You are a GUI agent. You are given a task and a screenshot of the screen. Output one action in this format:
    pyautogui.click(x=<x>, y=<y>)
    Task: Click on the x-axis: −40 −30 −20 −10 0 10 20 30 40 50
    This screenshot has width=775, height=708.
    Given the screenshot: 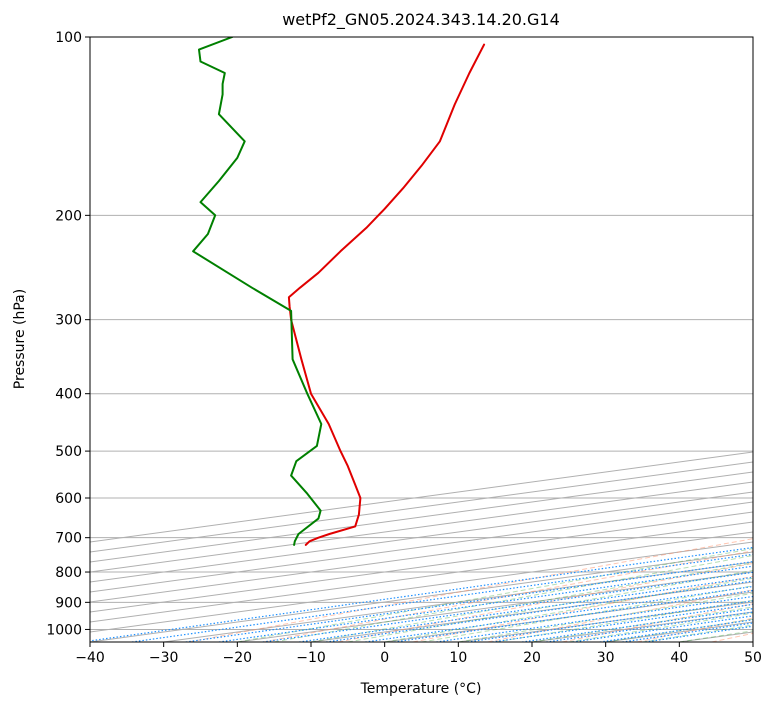 What is the action you would take?
    pyautogui.click(x=418, y=654)
    